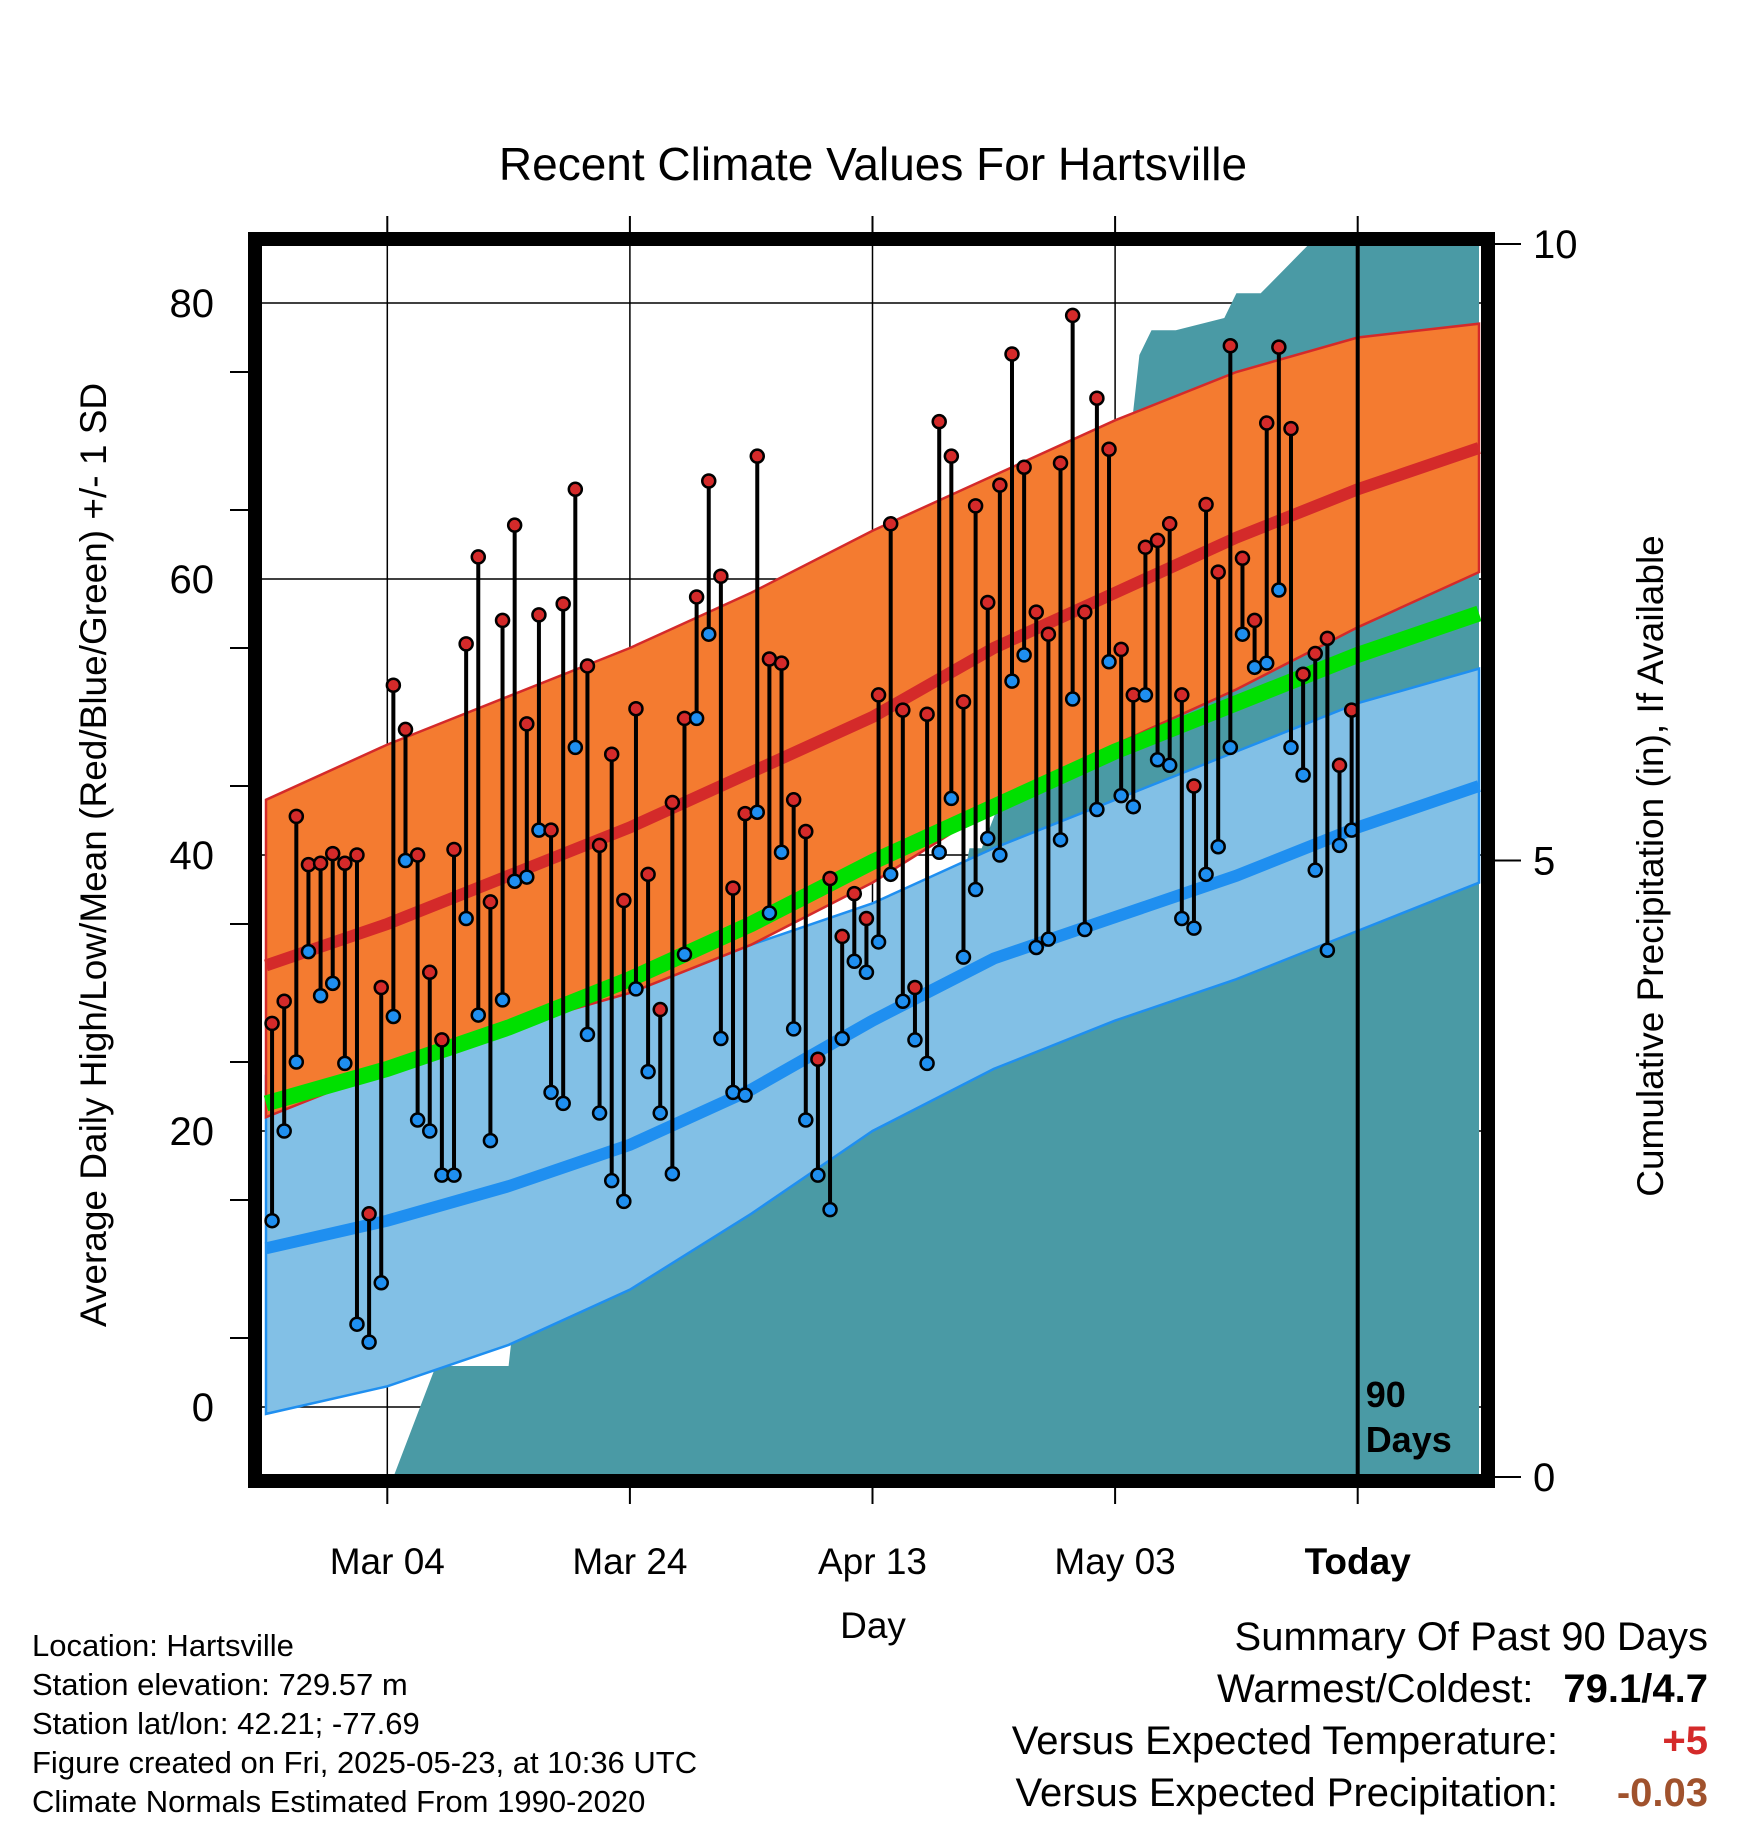 This screenshot has height=1828, width=1748. Describe the element at coordinates (1358, 1561) in the screenshot. I see `x-tick-label: Today` at that location.